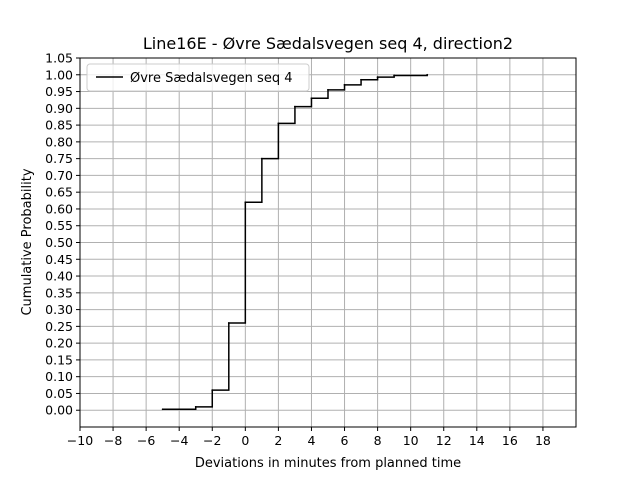  Describe the element at coordinates (59, 91) in the screenshot. I see `y-tick-label: 0.95` at that location.